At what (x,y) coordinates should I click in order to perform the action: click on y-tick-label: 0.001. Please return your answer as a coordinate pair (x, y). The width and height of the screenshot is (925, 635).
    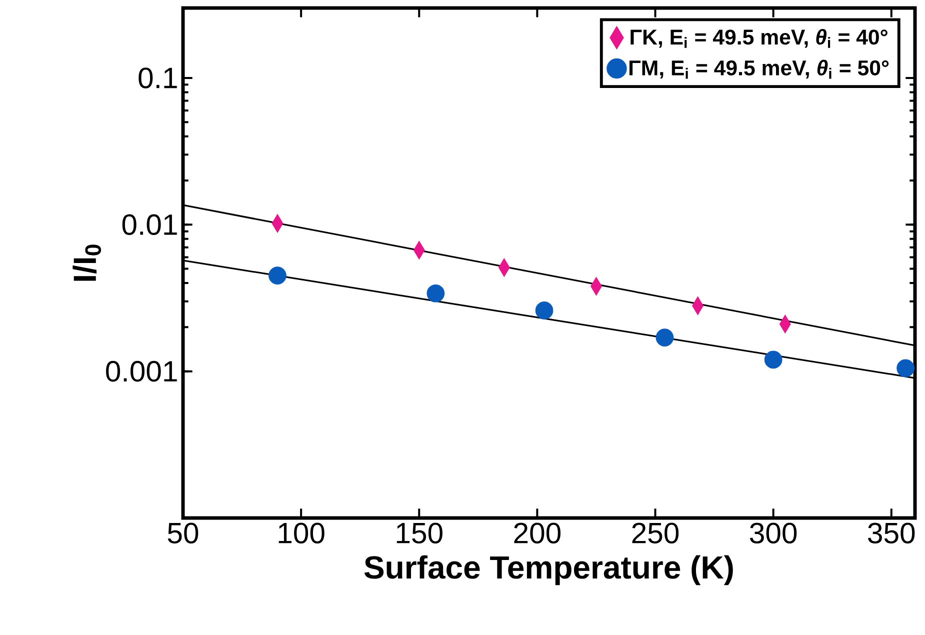
    Looking at the image, I should click on (141, 371).